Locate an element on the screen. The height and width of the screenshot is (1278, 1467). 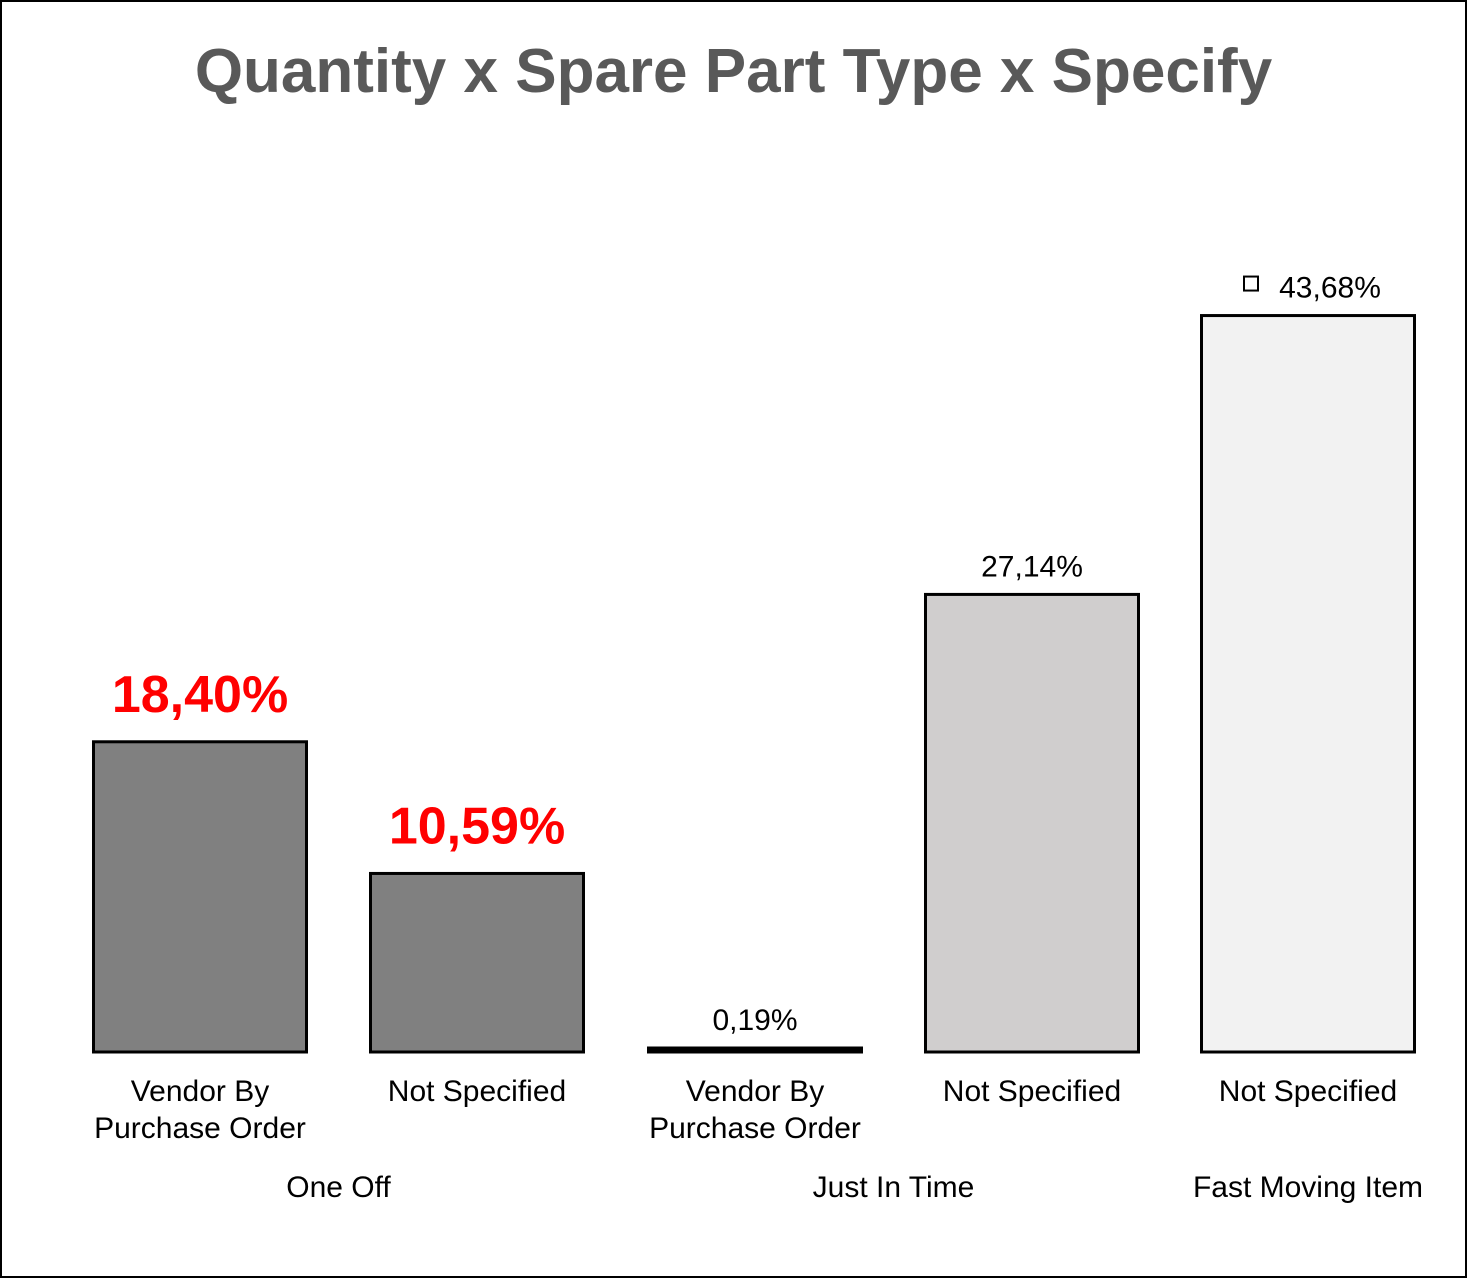
group-label-2: Fast Moving Item is located at coordinates (1308, 1187).